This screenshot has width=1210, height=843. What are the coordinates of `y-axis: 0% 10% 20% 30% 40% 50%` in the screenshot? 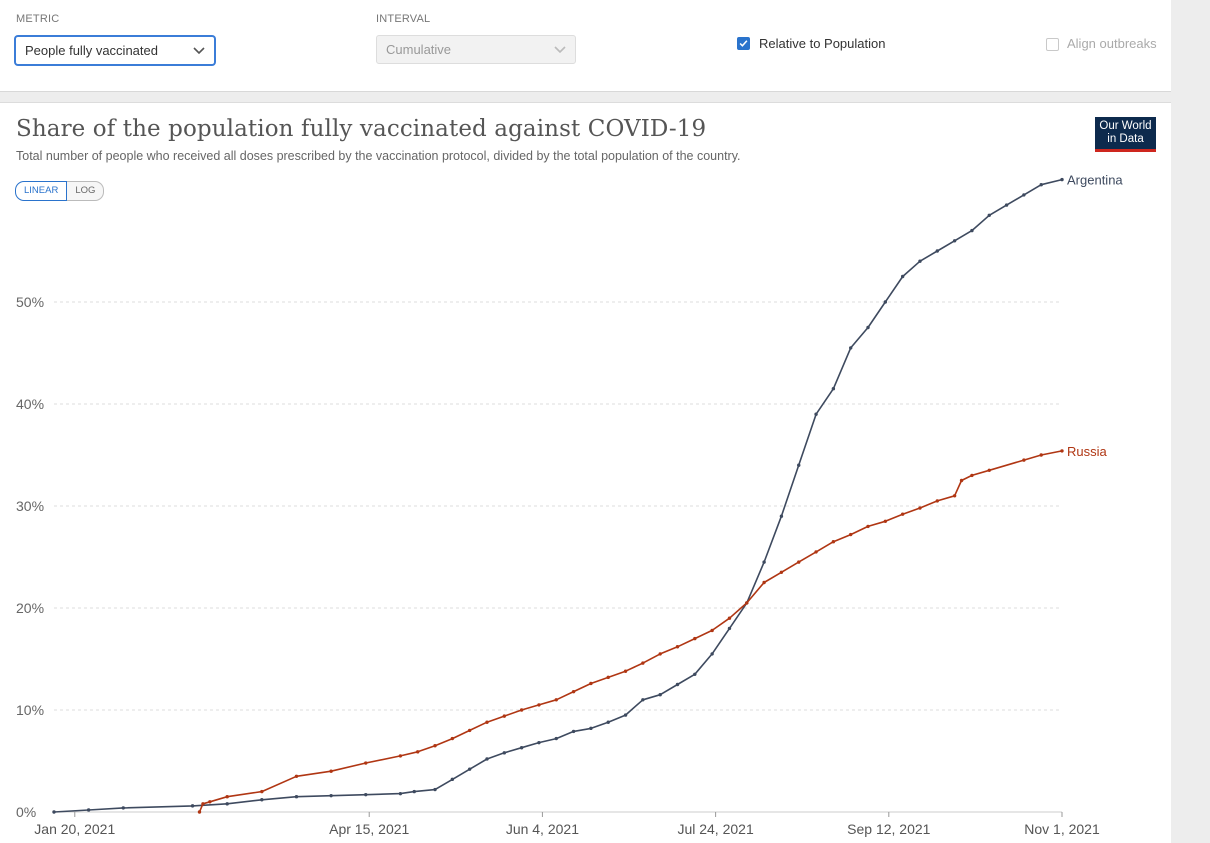 It's located at (30, 557).